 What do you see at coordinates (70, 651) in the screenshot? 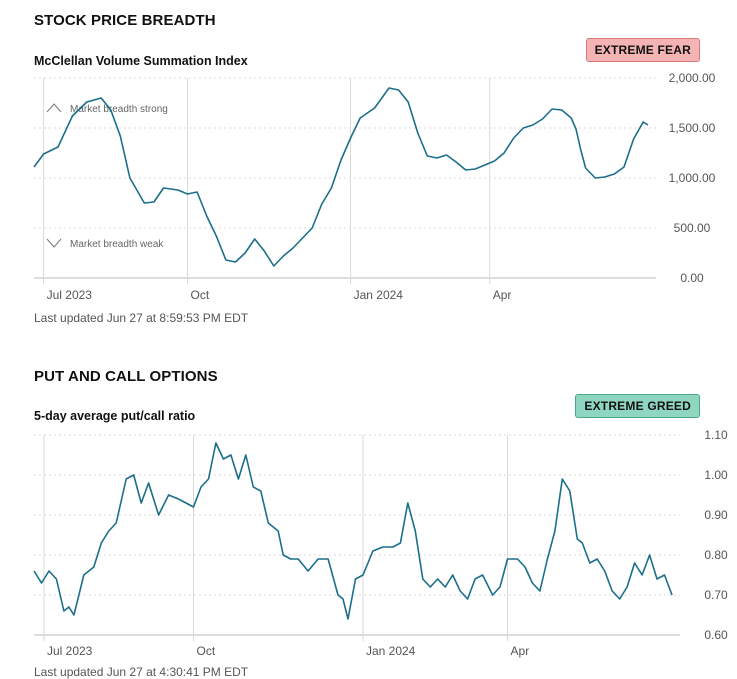
I see `putcall-x-tick-label: Jul 2023` at bounding box center [70, 651].